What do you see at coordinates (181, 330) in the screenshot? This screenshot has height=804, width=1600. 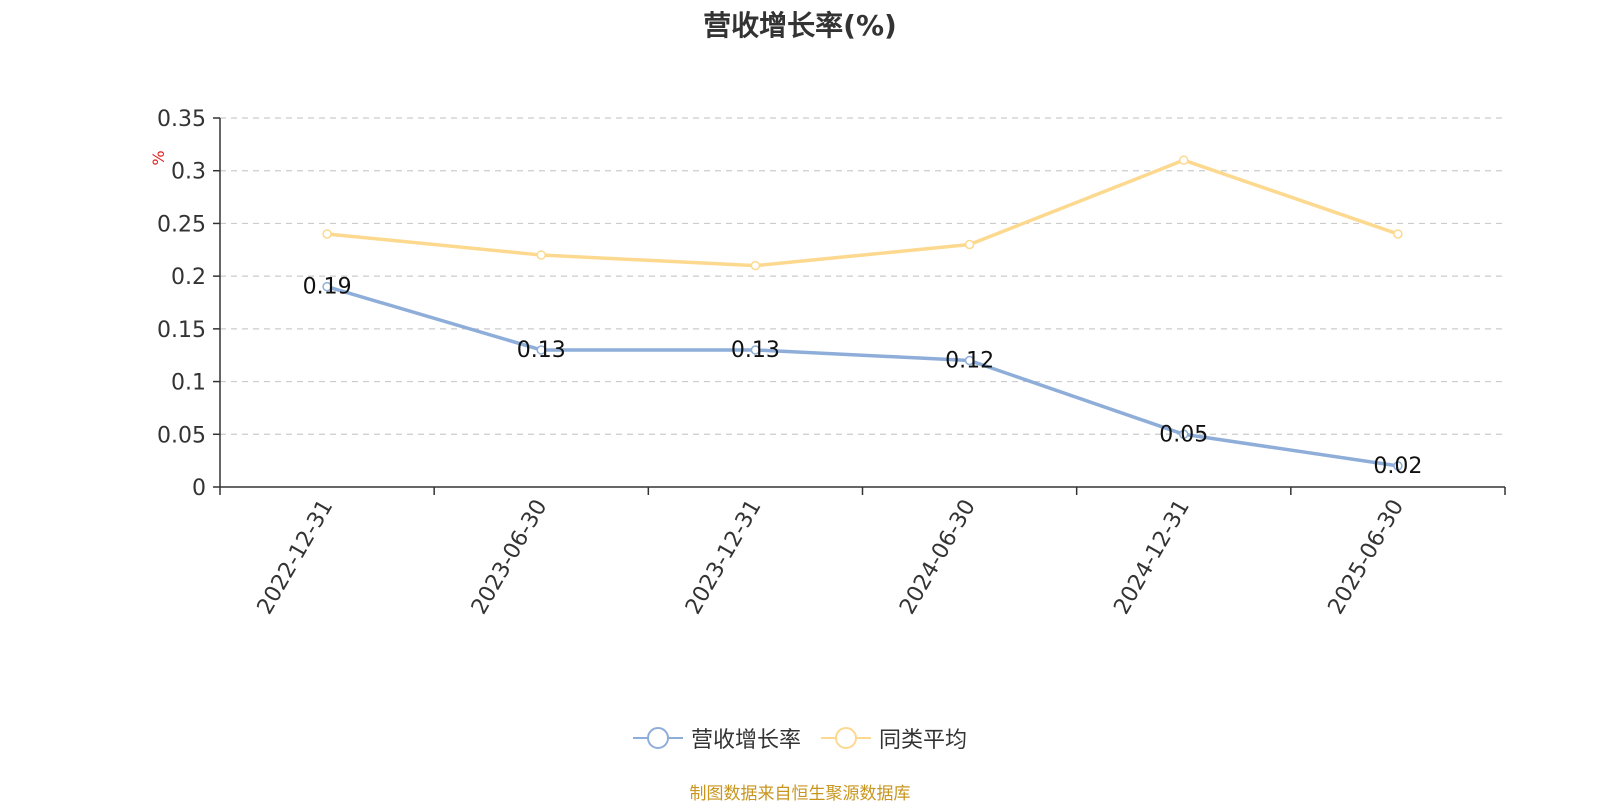 I see `y-tick-label: 0.15` at bounding box center [181, 330].